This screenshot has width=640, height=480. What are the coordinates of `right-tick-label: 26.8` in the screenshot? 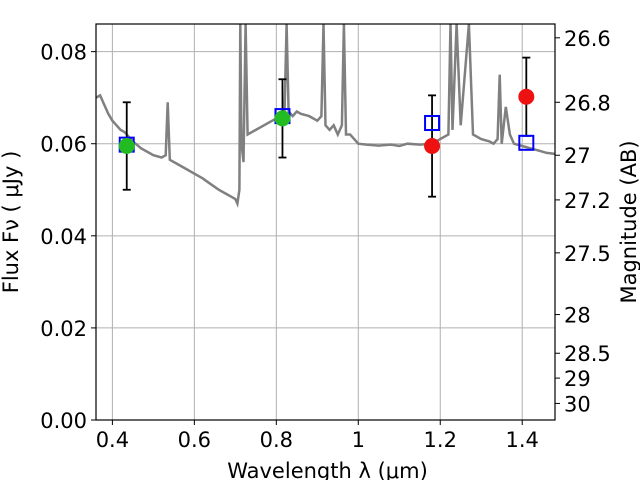 It's located at (587, 103).